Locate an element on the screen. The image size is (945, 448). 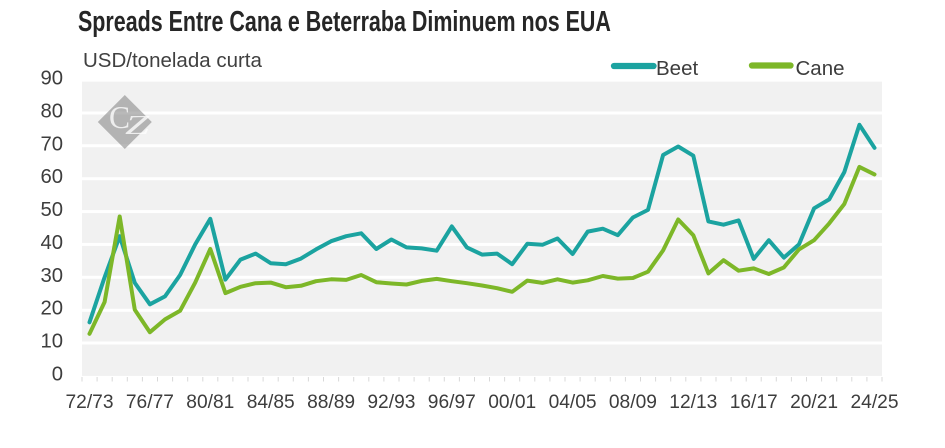
svg-text: 92/93 is located at coordinates (391, 402).